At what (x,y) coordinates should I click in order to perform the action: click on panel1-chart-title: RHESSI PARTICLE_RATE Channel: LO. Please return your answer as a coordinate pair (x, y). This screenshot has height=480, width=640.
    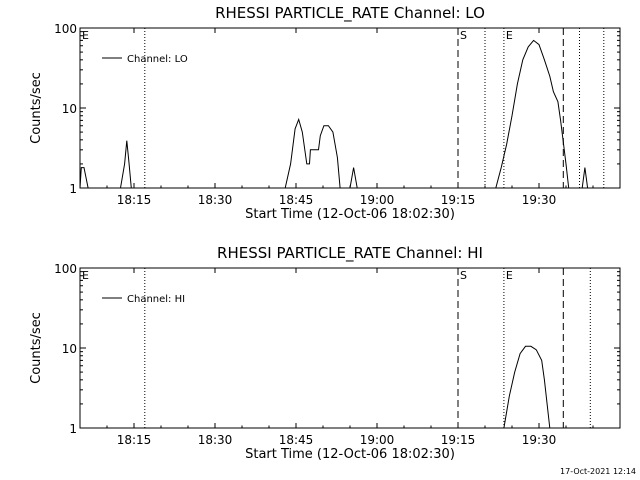
    Looking at the image, I should click on (350, 13).